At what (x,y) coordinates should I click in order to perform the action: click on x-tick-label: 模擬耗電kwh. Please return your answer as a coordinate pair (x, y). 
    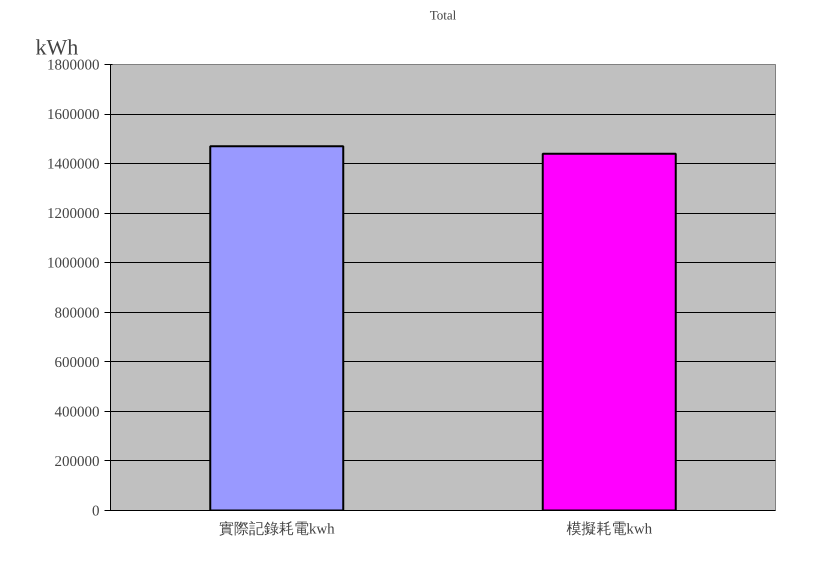
    Looking at the image, I should click on (609, 529).